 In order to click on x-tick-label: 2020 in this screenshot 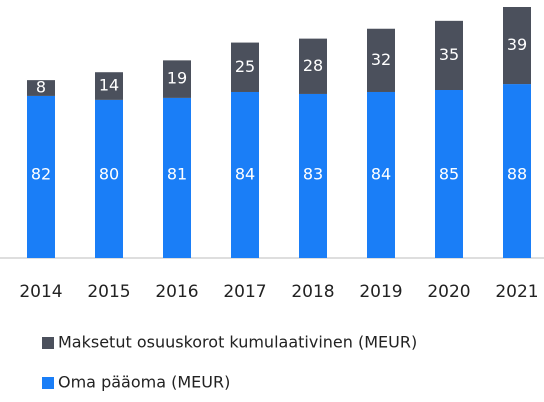, I will do `click(448, 292)`.